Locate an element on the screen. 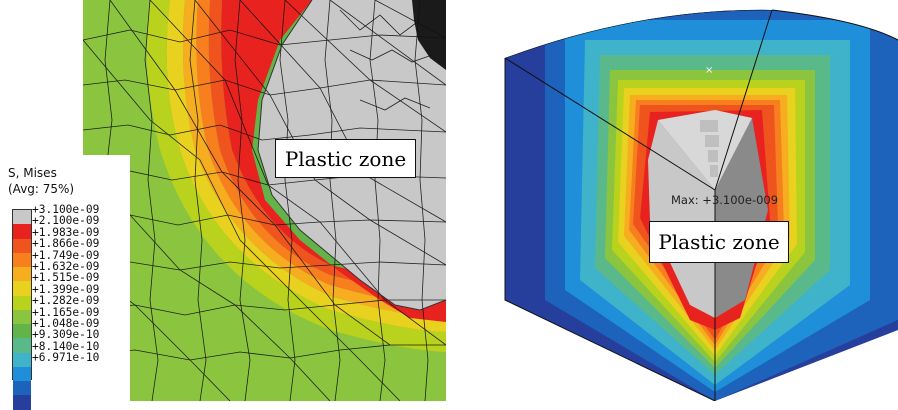 The width and height of the screenshot is (898, 410). legend-value-label: +9.309e-10 is located at coordinates (66, 335).